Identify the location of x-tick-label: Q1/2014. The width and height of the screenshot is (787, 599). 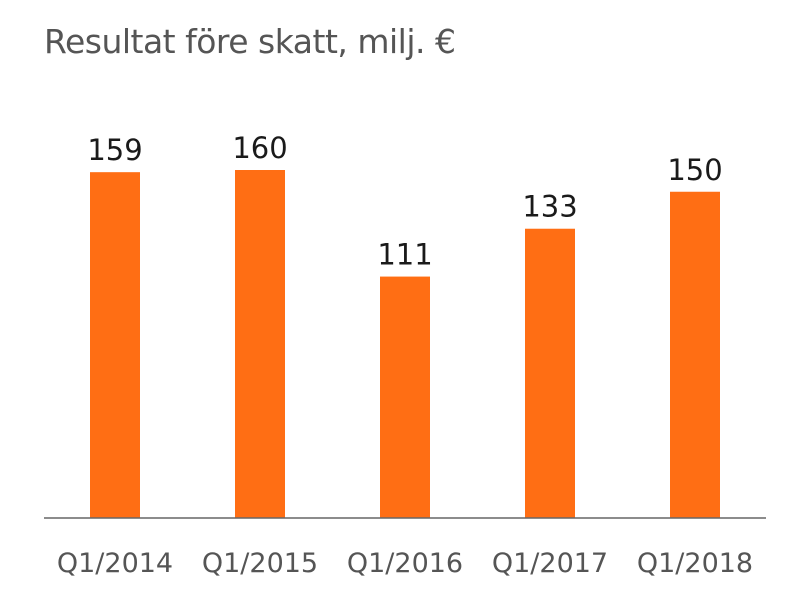
(115, 563).